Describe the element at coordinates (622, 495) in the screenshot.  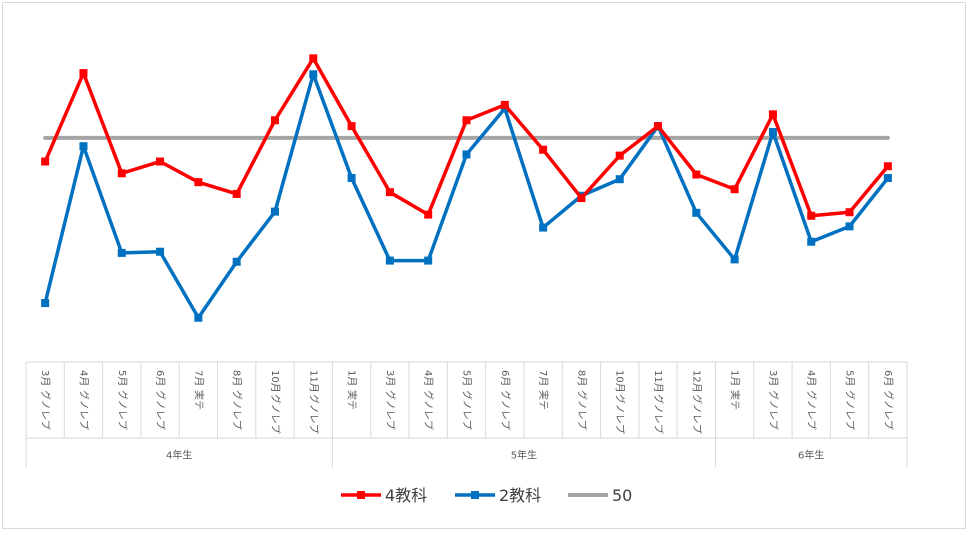
I see `legend-label: 50` at that location.